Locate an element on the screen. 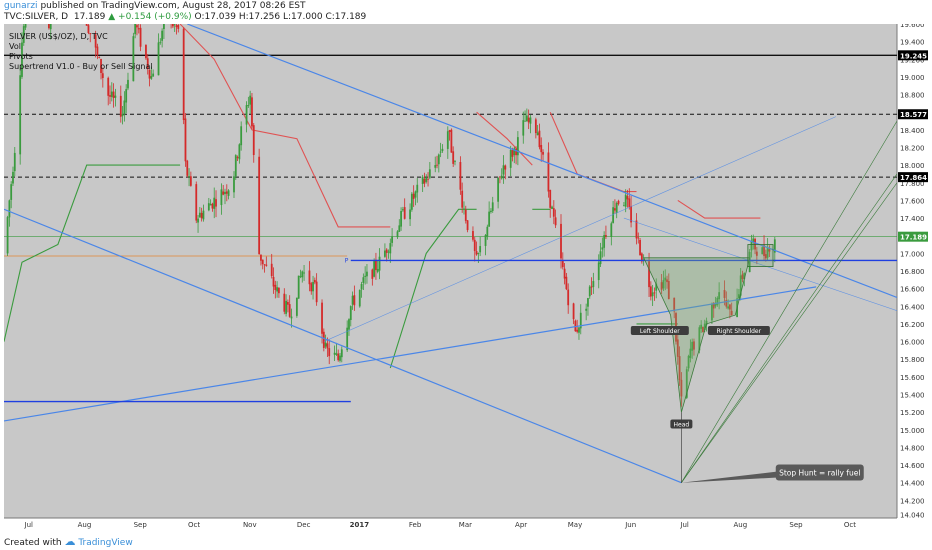  y-tick-label: 16.200 is located at coordinates (912, 325).